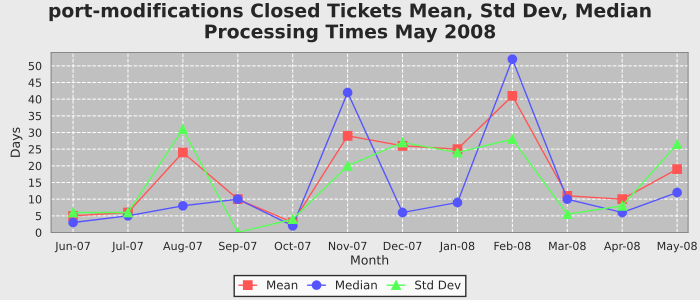  Describe the element at coordinates (35, 132) in the screenshot. I see `y-tick-label: 30` at that location.